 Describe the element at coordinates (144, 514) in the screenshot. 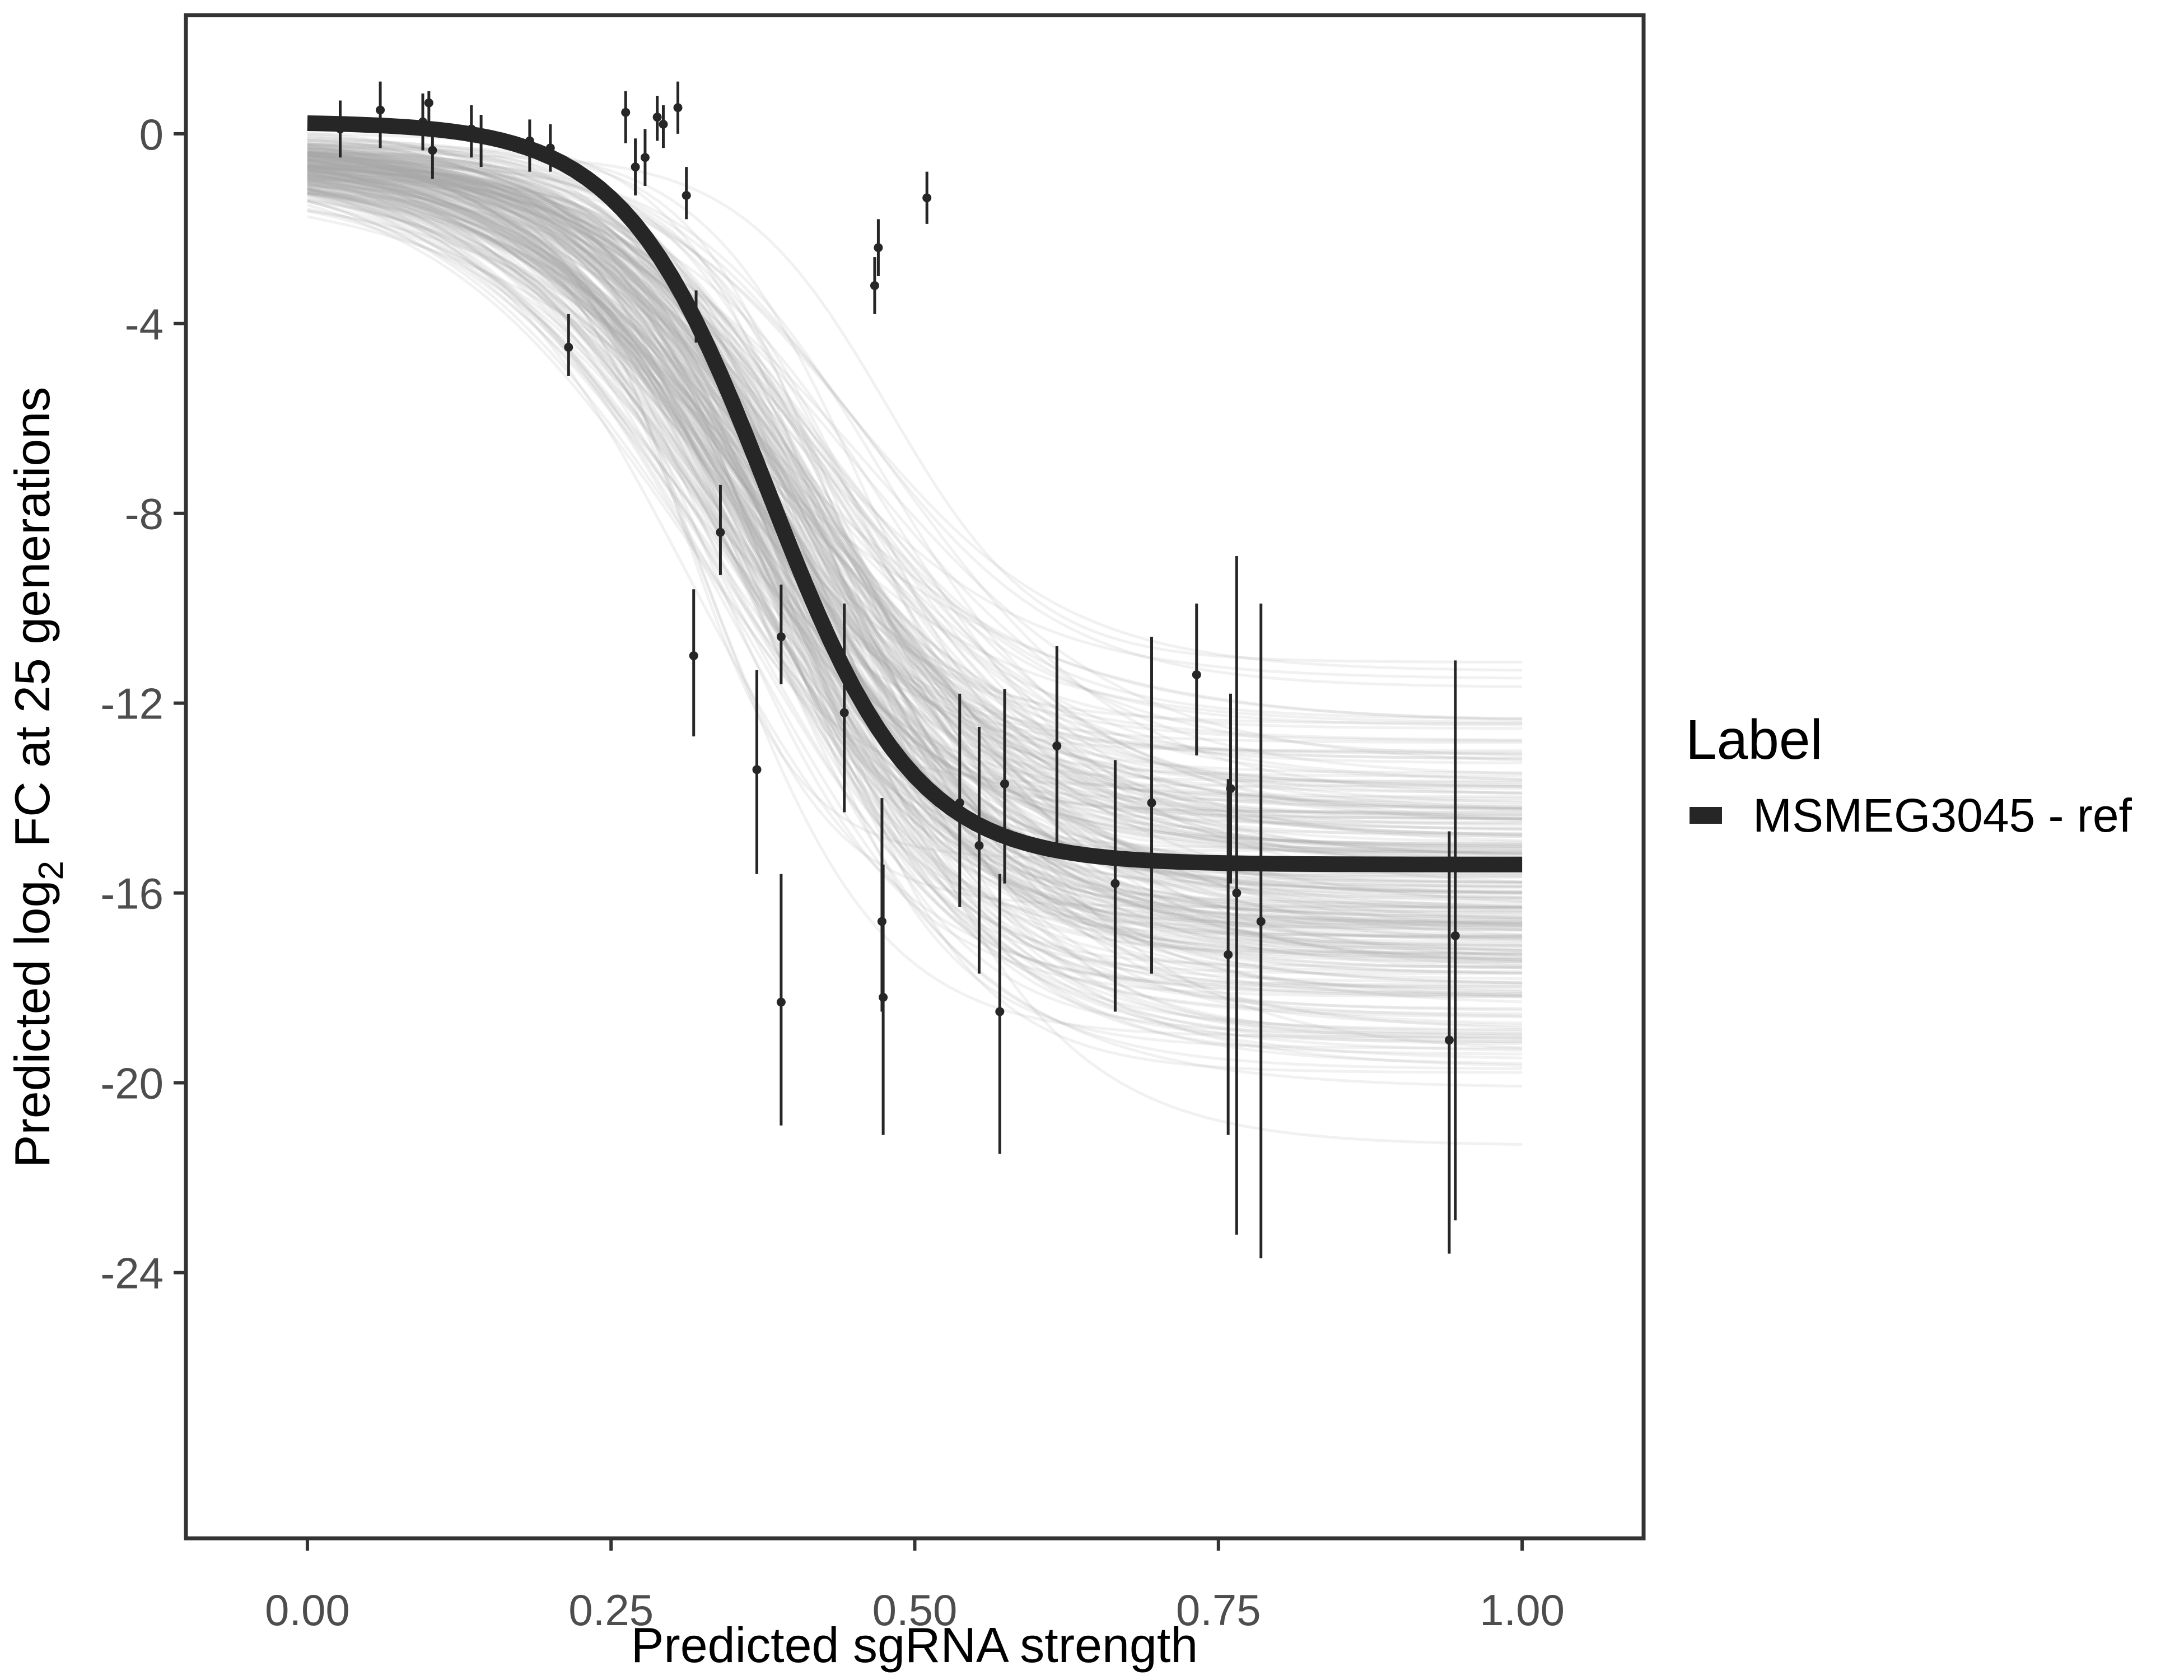

I see `y-tick-label: -8` at that location.